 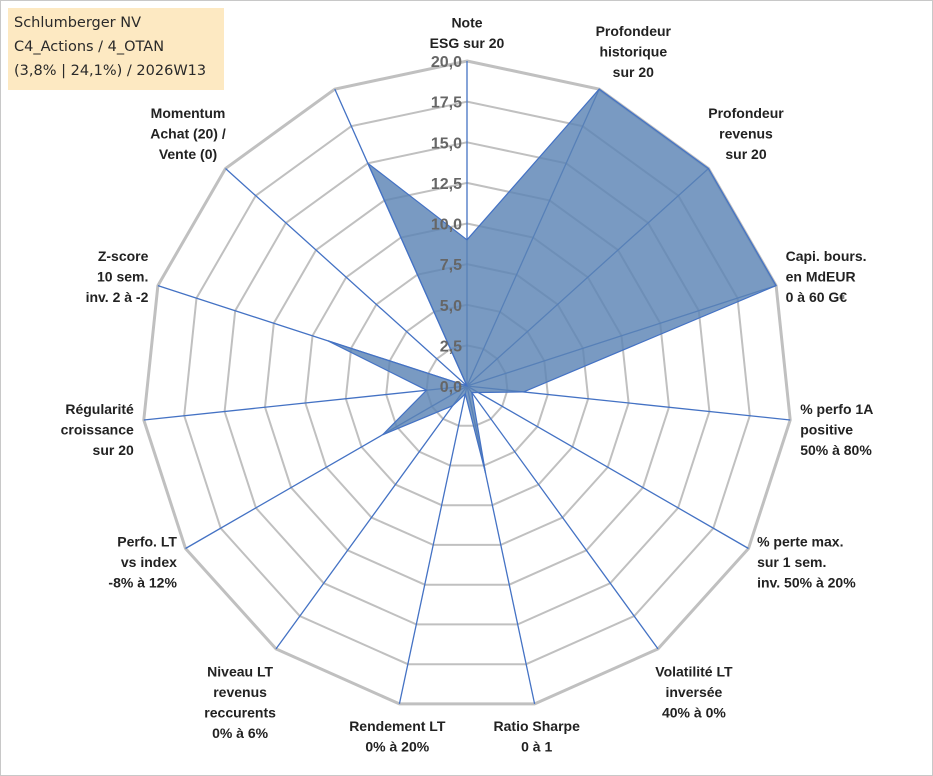 I want to click on tick-label-6: 15,0, so click(x=446, y=143).